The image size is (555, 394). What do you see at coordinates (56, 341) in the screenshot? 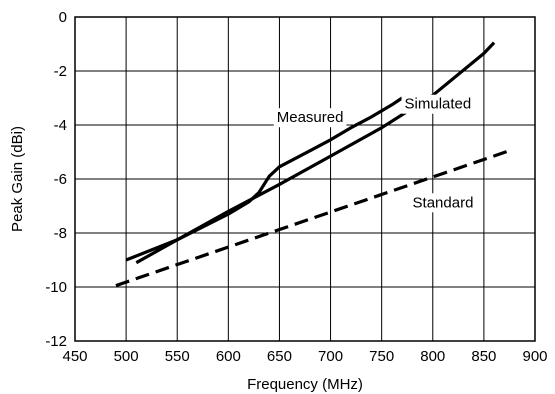
I see `y-tick-label: -12` at bounding box center [56, 341].